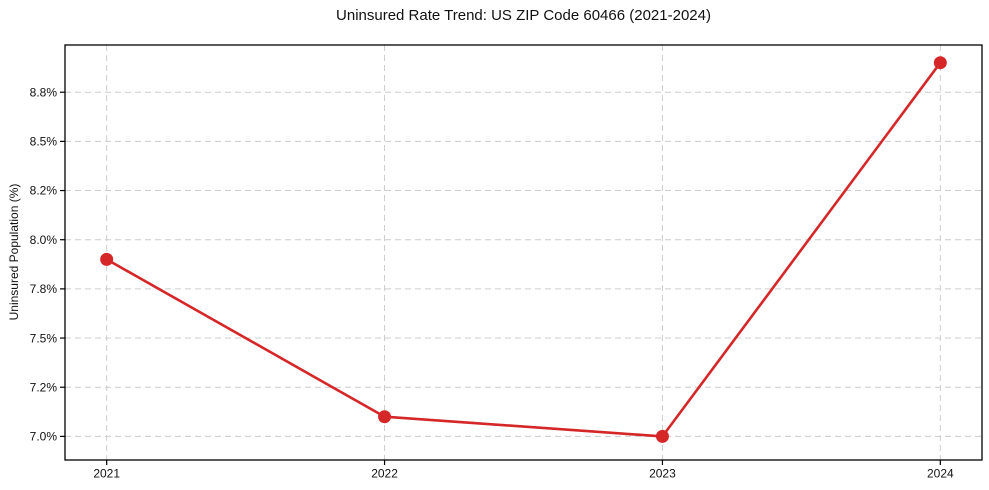 The height and width of the screenshot is (490, 989). What do you see at coordinates (662, 474) in the screenshot?
I see `x-tick-label: 2023` at bounding box center [662, 474].